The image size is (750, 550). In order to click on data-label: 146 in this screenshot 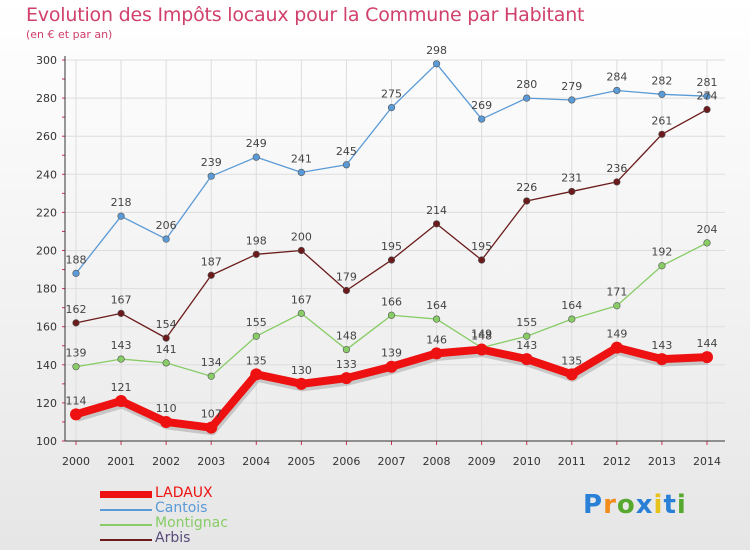, I will do `click(436, 339)`.